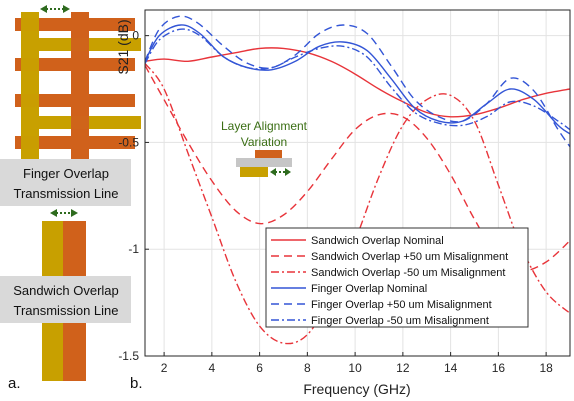 This screenshot has height=401, width=574. What do you see at coordinates (65, 182) in the screenshot?
I see `finger-caption-box` at bounding box center [65, 182].